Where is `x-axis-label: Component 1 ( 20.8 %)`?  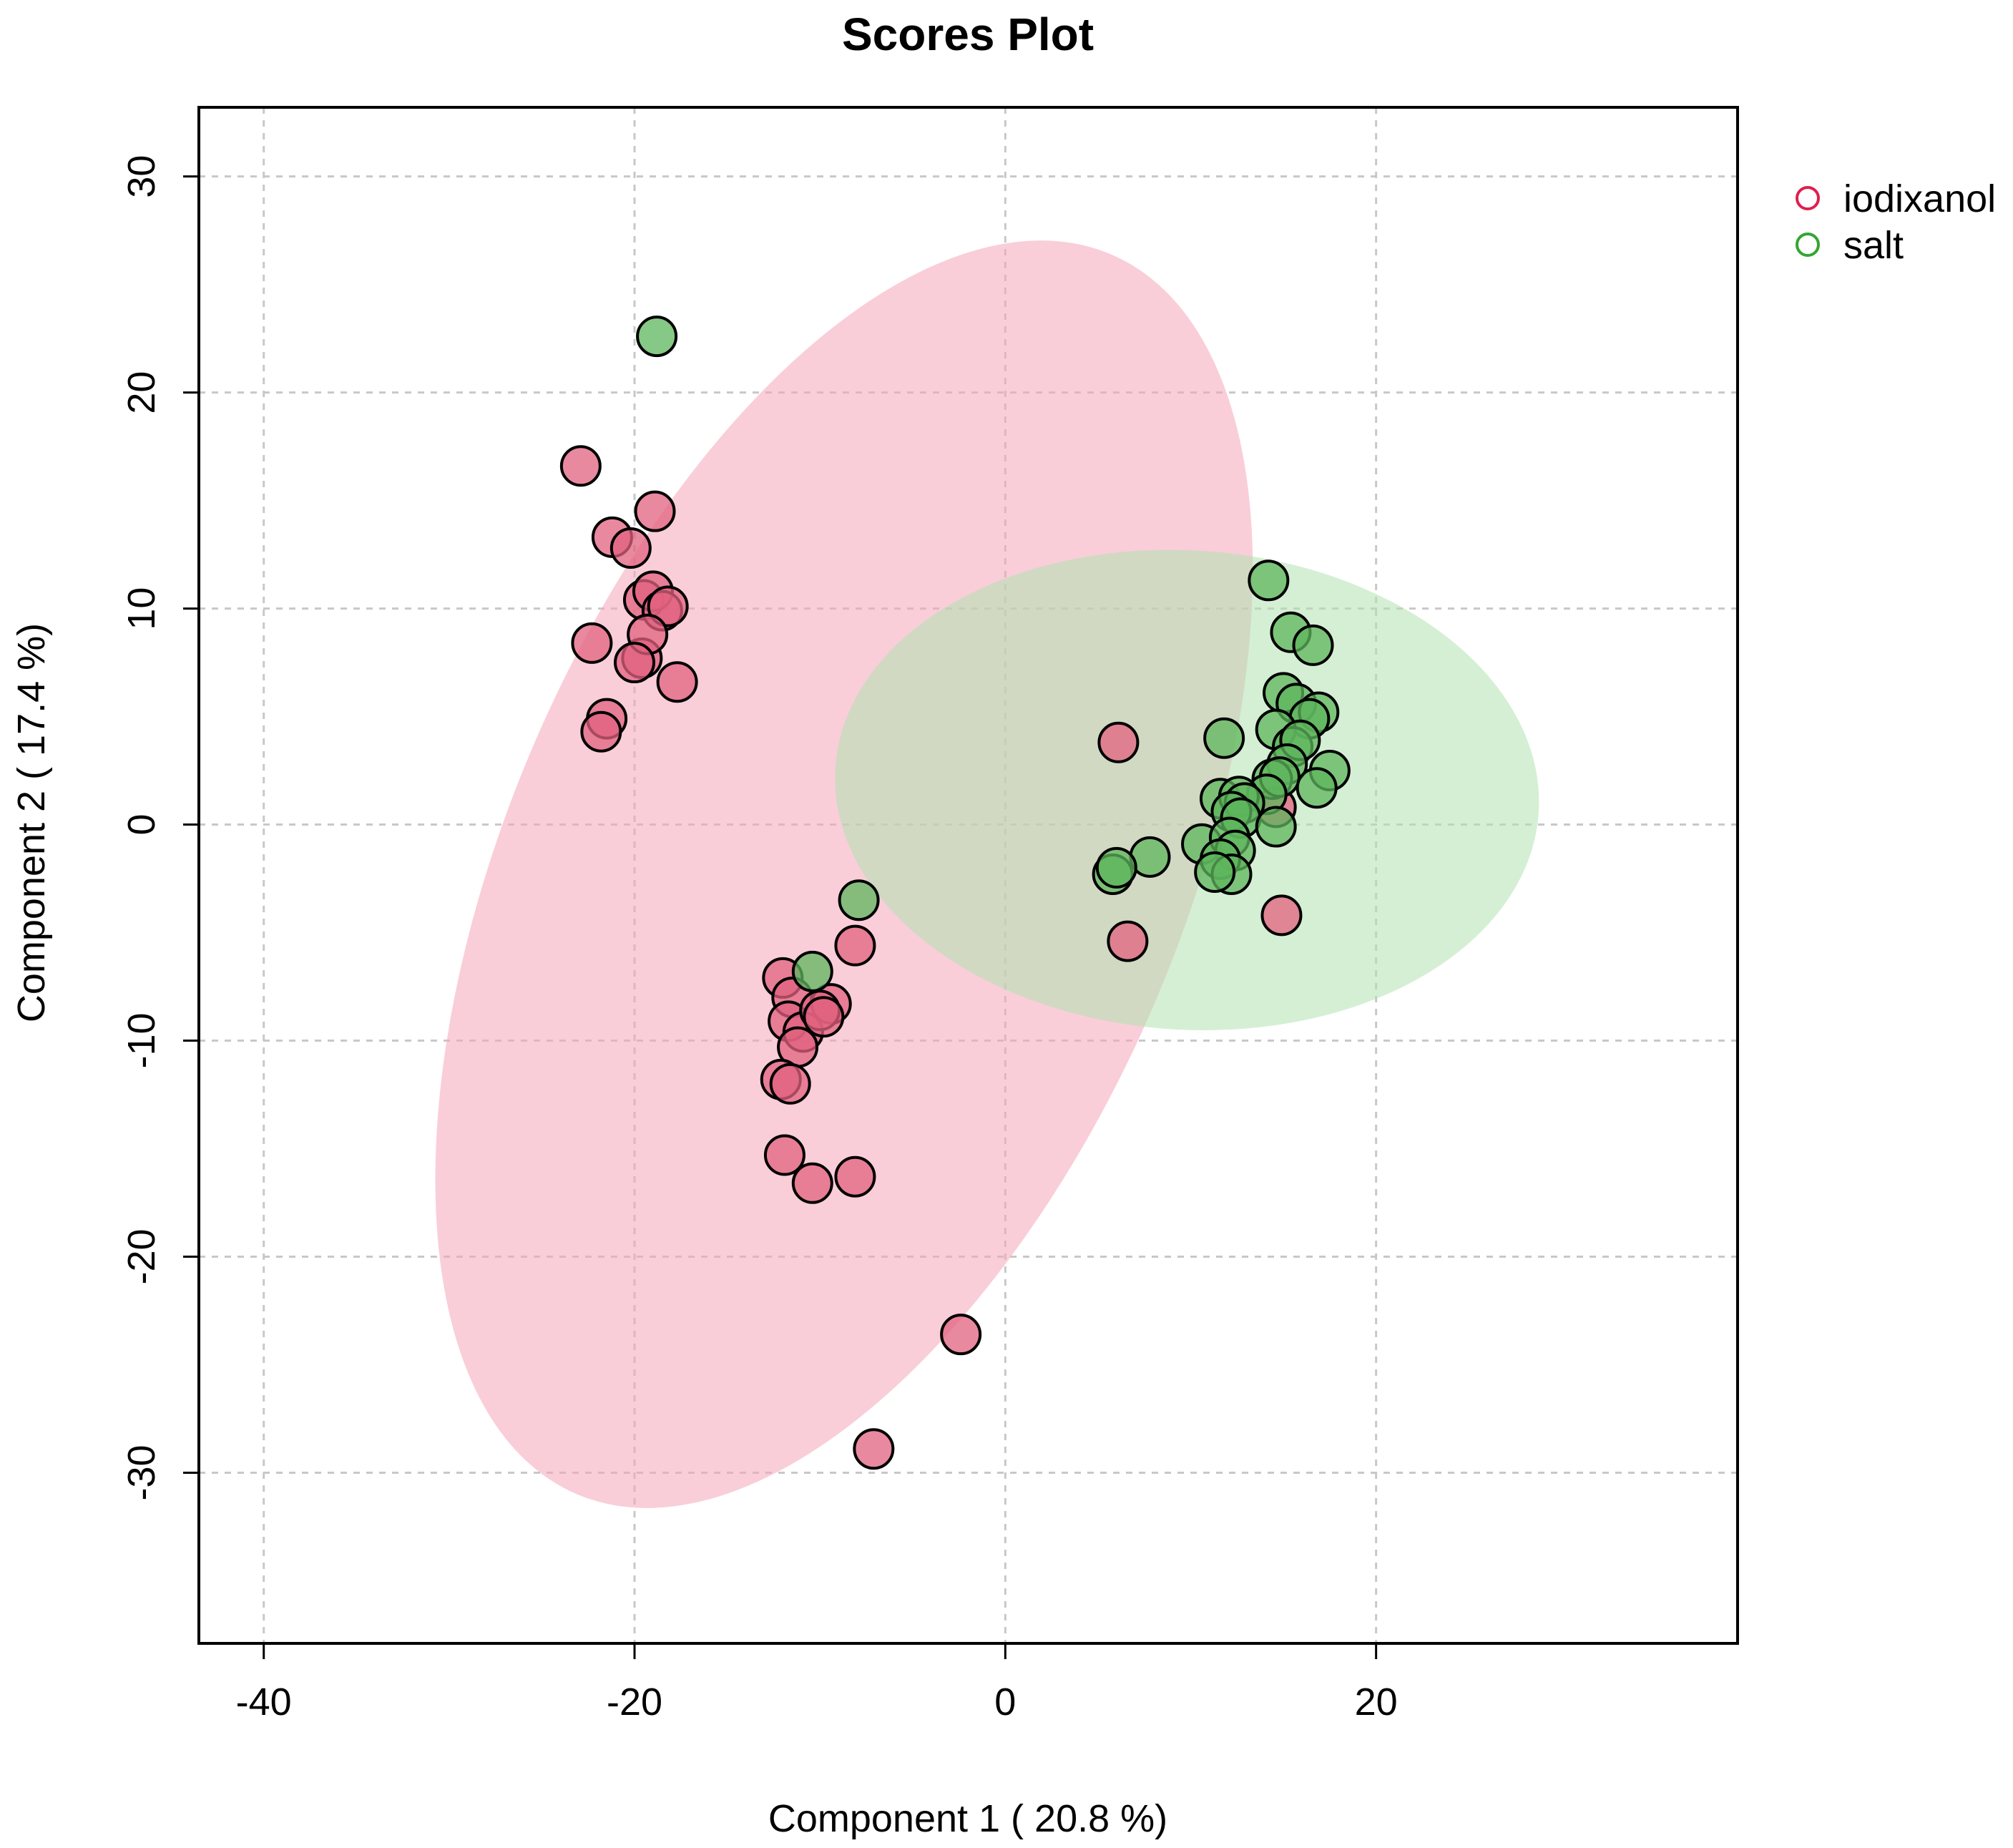 x-axis-label: Component 1 ( 20.8 %) is located at coordinates (967, 1818).